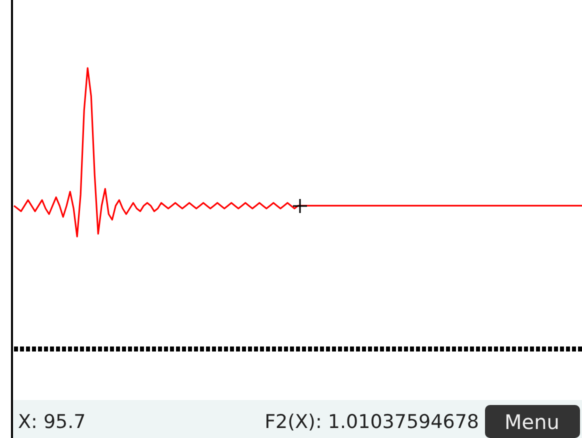 Image resolution: width=582 pixels, height=438 pixels. Describe the element at coordinates (532, 421) in the screenshot. I see `menu-button: Menu` at that location.